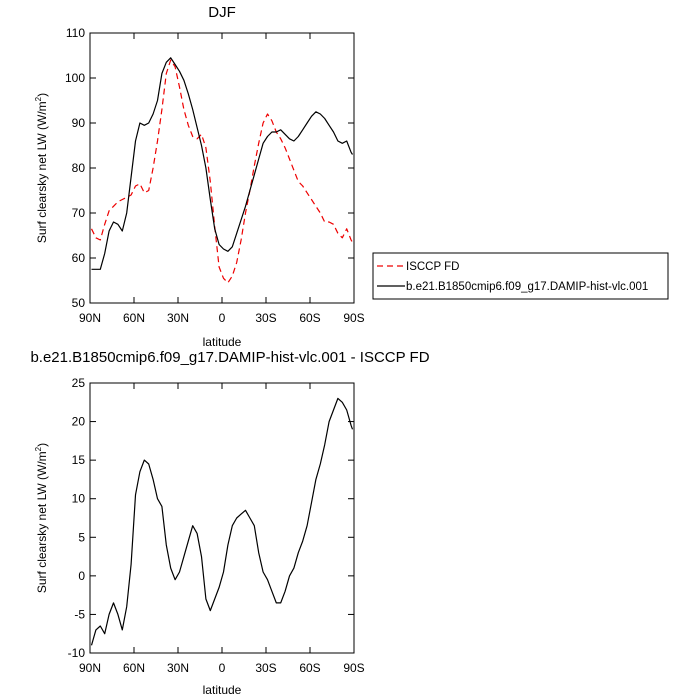 The image size is (700, 700). Describe the element at coordinates (265, 668) in the screenshot. I see `bottom-x-tick-label: 30S` at that location.